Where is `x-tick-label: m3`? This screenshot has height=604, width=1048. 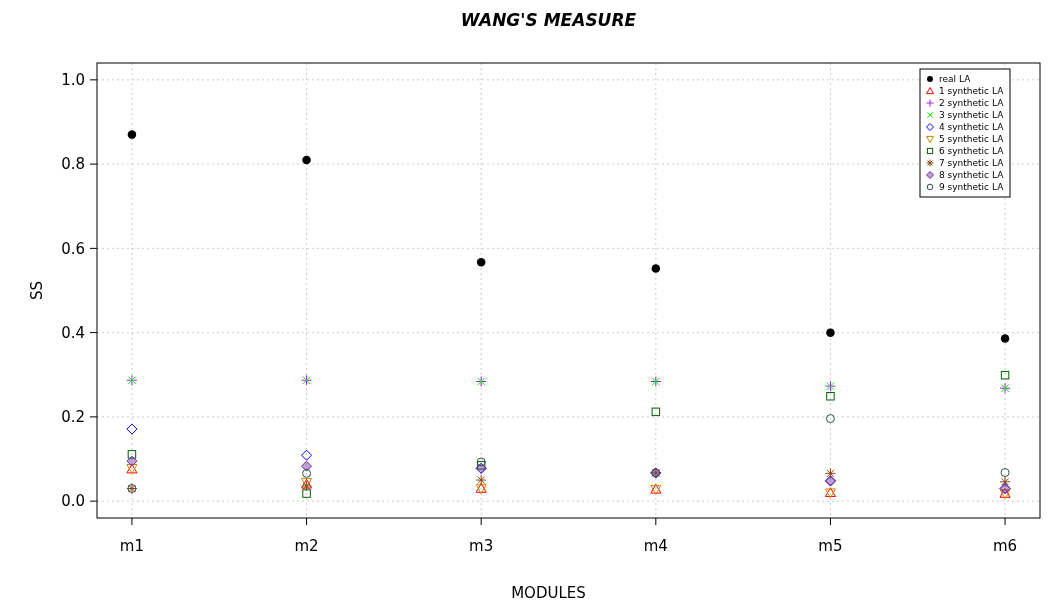
x-tick-label: m3 is located at coordinates (481, 546).